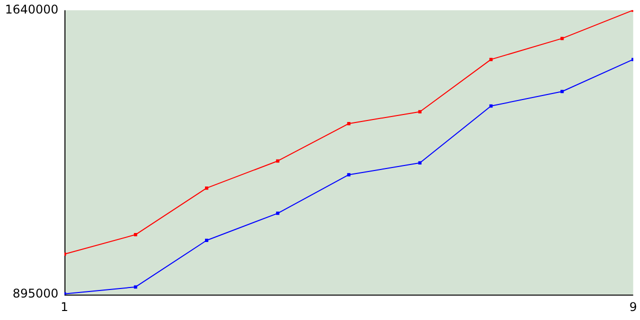 This screenshot has width=640, height=320. Describe the element at coordinates (31, 9) in the screenshot. I see `y-tick-label: 1640000` at that location.